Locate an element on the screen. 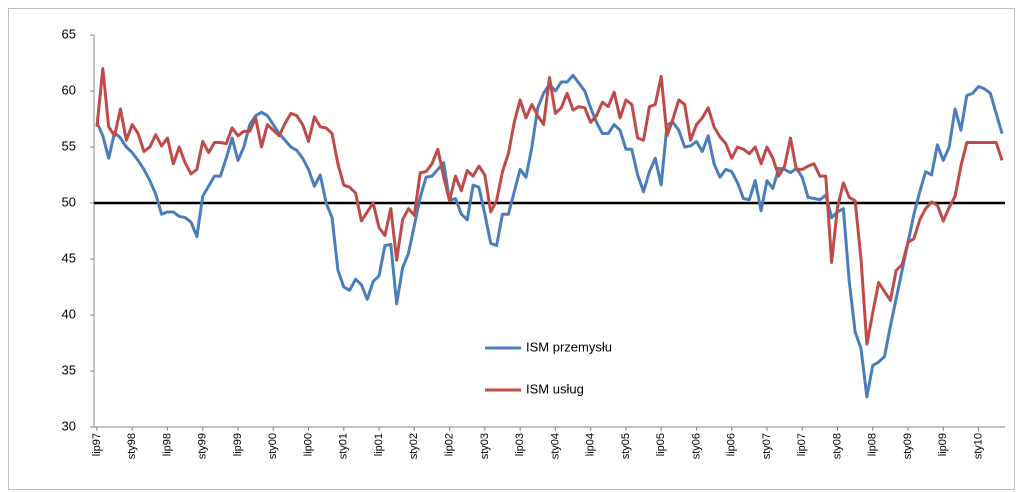 This screenshot has height=493, width=1023. y-tick-label: 50 is located at coordinates (69, 201).